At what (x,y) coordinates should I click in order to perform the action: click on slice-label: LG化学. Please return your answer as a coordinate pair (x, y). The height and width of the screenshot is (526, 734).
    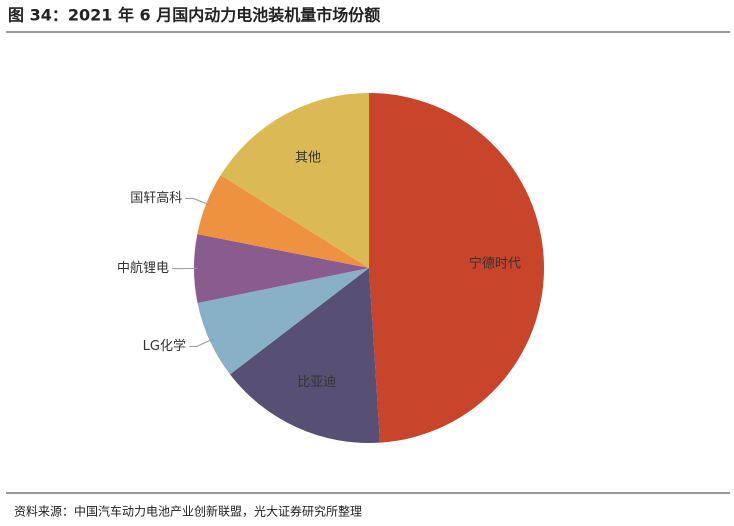
    Looking at the image, I should click on (164, 346).